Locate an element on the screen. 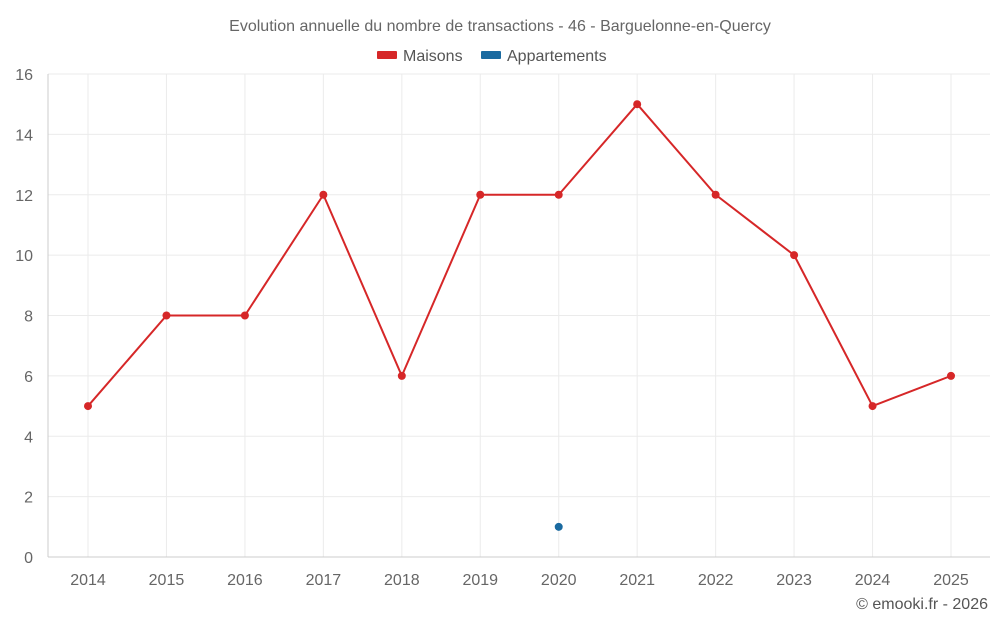 This screenshot has height=625, width=1000. legend-item-appartements: Appartements is located at coordinates (544, 56).